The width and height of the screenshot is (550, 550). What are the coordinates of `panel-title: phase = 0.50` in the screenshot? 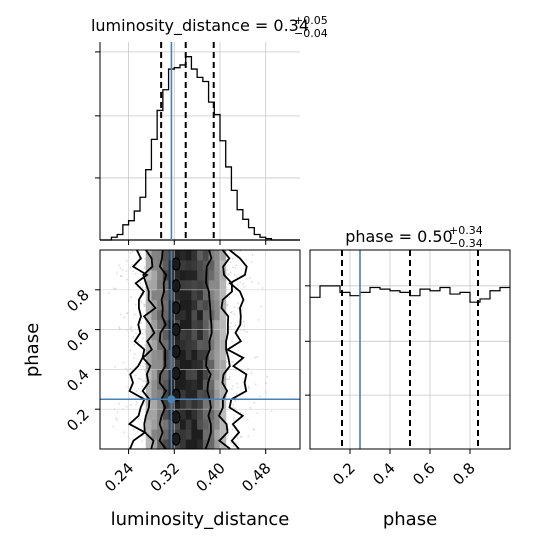 It's located at (398, 236).